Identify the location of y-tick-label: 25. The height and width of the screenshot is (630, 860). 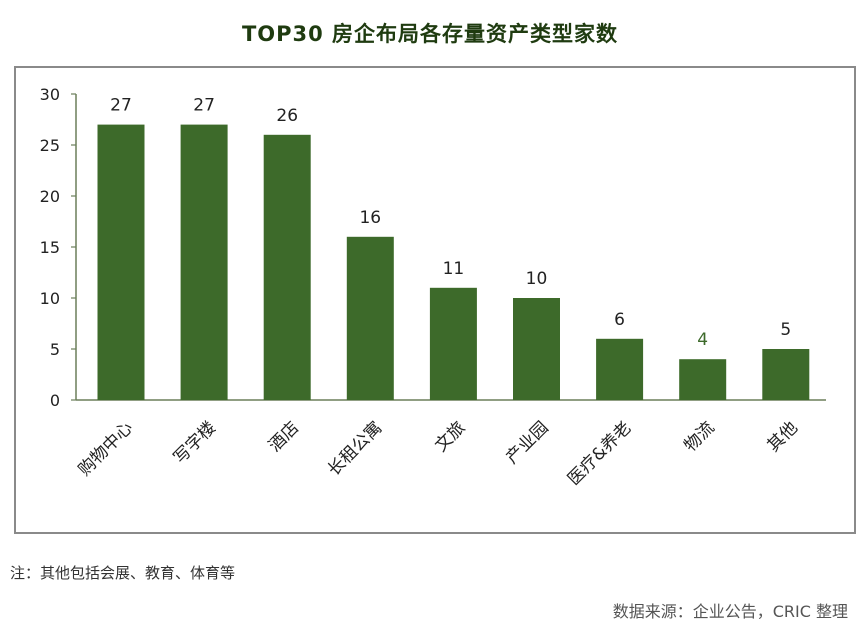
(50, 145).